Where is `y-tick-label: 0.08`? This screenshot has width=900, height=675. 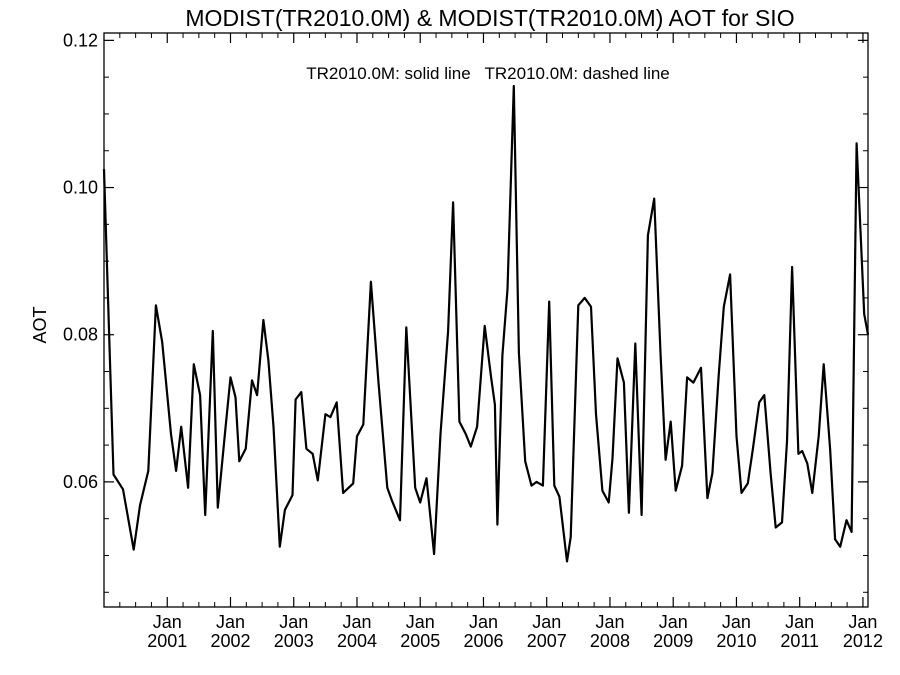 y-tick-label: 0.08 is located at coordinates (80, 335).